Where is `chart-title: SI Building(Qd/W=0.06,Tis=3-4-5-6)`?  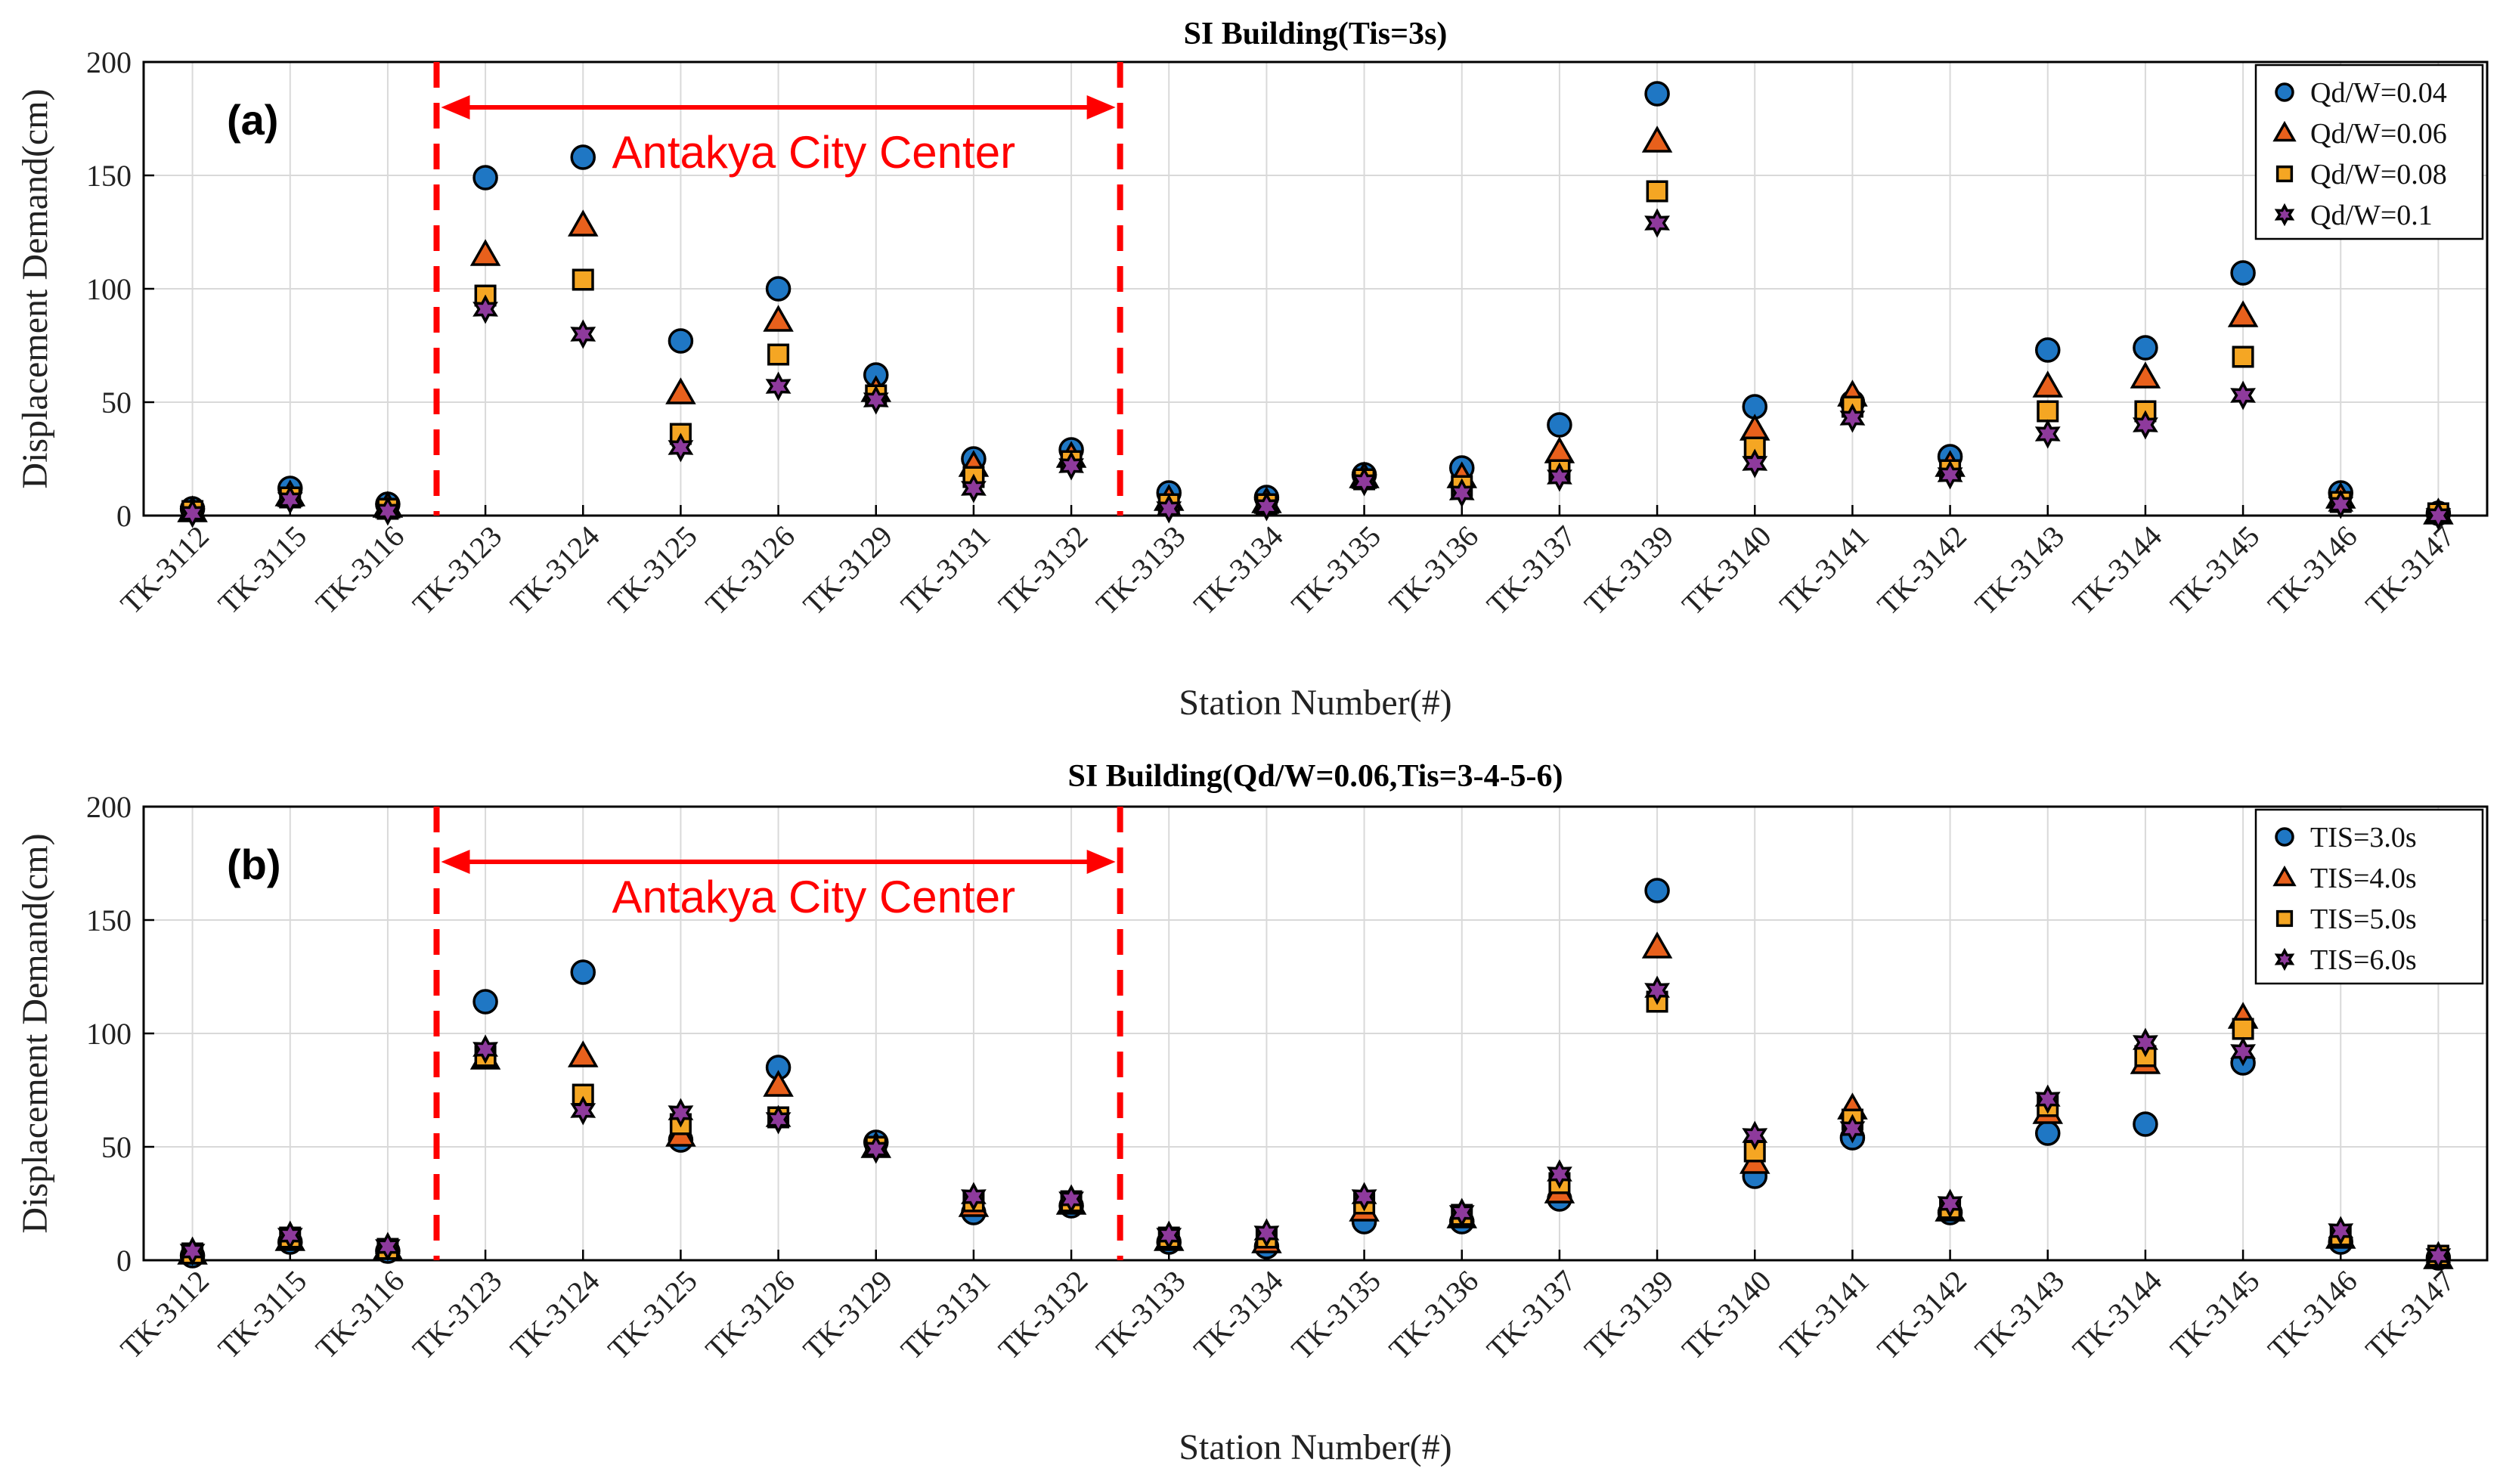 chart-title: SI Building(Qd/W=0.06,Tis=3-4-5-6) is located at coordinates (1315, 776).